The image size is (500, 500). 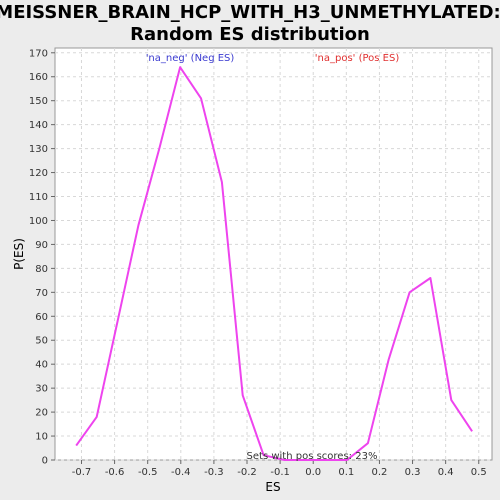 What do you see at coordinates (272, 487) in the screenshot?
I see `x-axis-label: ES` at bounding box center [272, 487].